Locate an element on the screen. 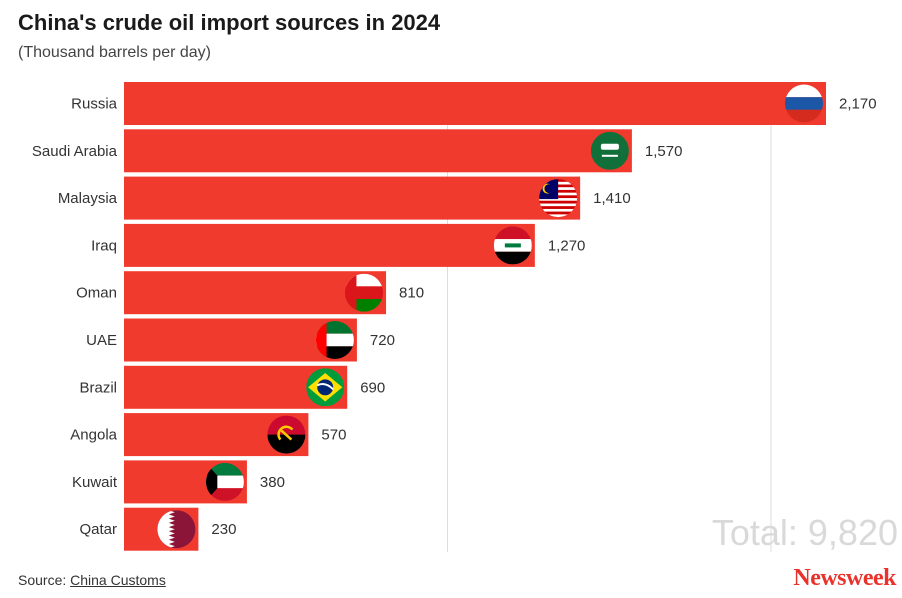 This screenshot has width=902, height=598. flag-iraq-icon is located at coordinates (512, 245).